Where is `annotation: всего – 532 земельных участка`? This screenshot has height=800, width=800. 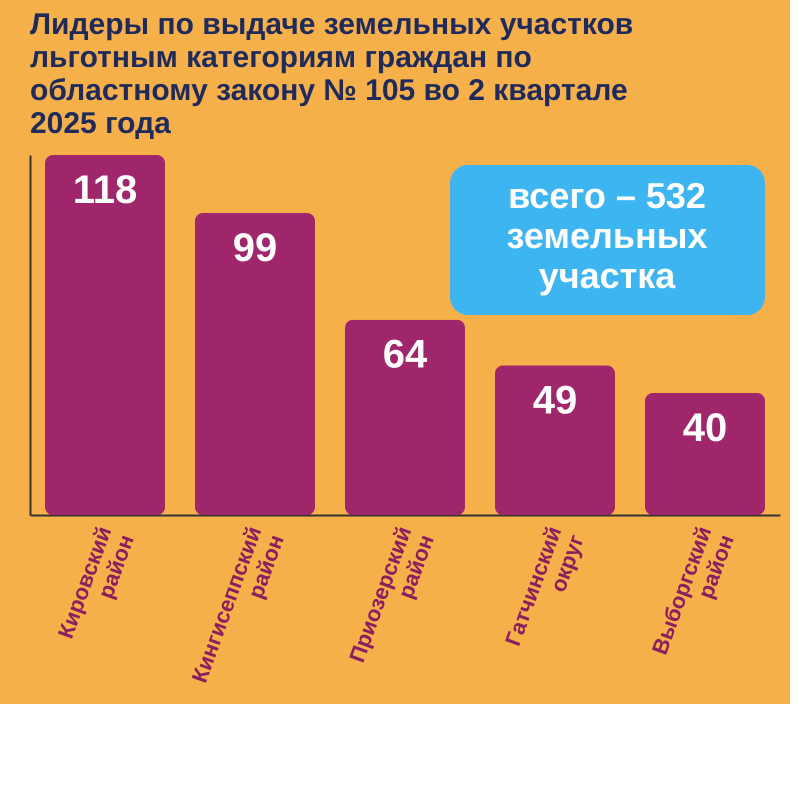 annotation: всего – 532 земельных участка is located at coordinates (607, 235).